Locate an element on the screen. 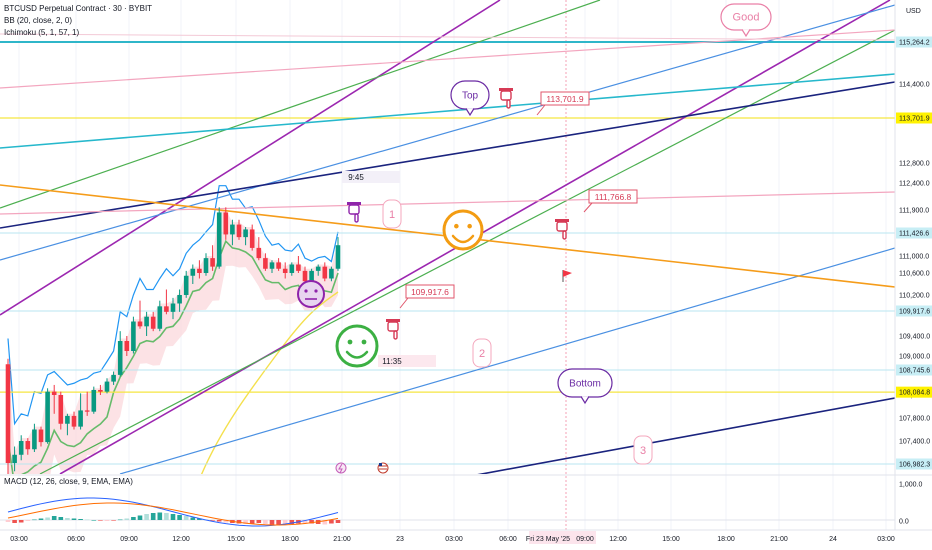  pointing-hand-icon is located at coordinates (506, 95).